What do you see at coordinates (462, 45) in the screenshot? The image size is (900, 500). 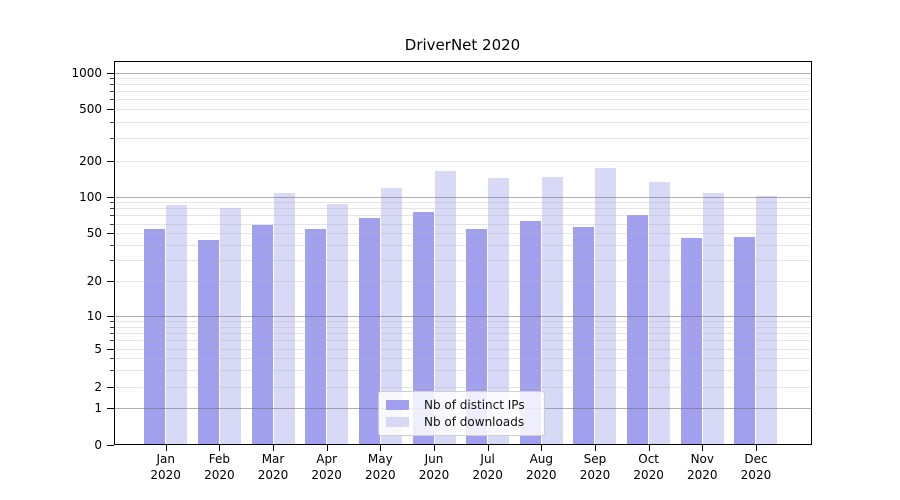 I see `chart-title: DriverNet 2020` at bounding box center [462, 45].